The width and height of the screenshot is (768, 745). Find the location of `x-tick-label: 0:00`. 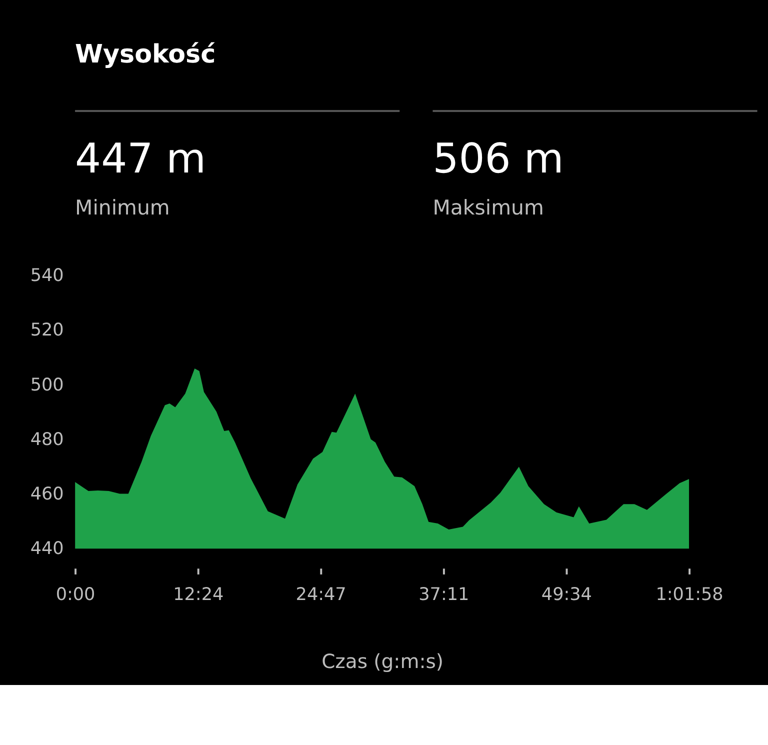

x-tick-label: 0:00 is located at coordinates (76, 594).